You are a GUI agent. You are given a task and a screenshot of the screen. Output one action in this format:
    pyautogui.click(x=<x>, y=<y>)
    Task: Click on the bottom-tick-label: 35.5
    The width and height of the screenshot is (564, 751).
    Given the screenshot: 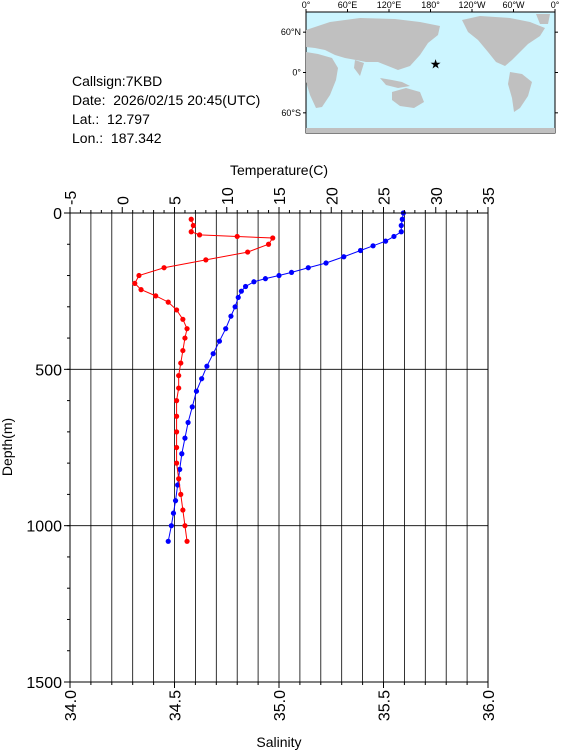 What is the action you would take?
    pyautogui.click(x=385, y=705)
    